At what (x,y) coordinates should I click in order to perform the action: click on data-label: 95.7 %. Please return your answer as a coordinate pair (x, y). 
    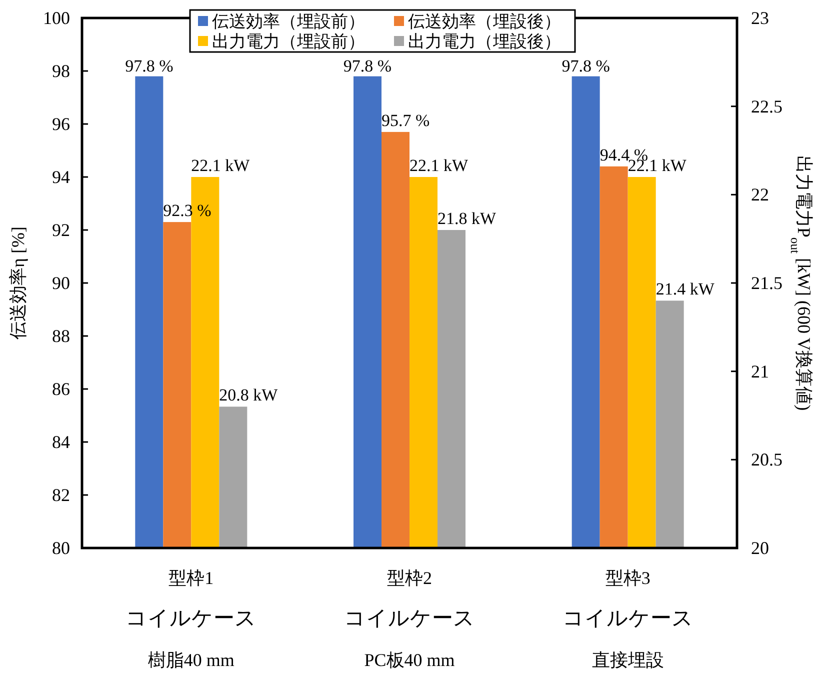
    Looking at the image, I should click on (406, 120).